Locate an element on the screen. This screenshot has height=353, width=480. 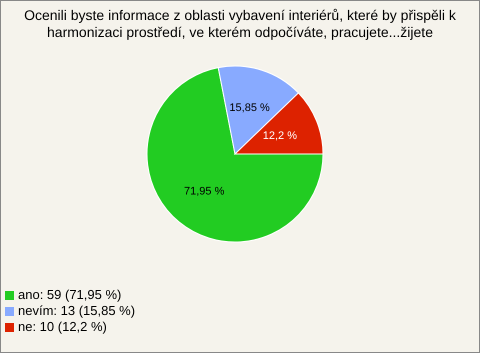
data-label: 15,85 % is located at coordinates (249, 108).